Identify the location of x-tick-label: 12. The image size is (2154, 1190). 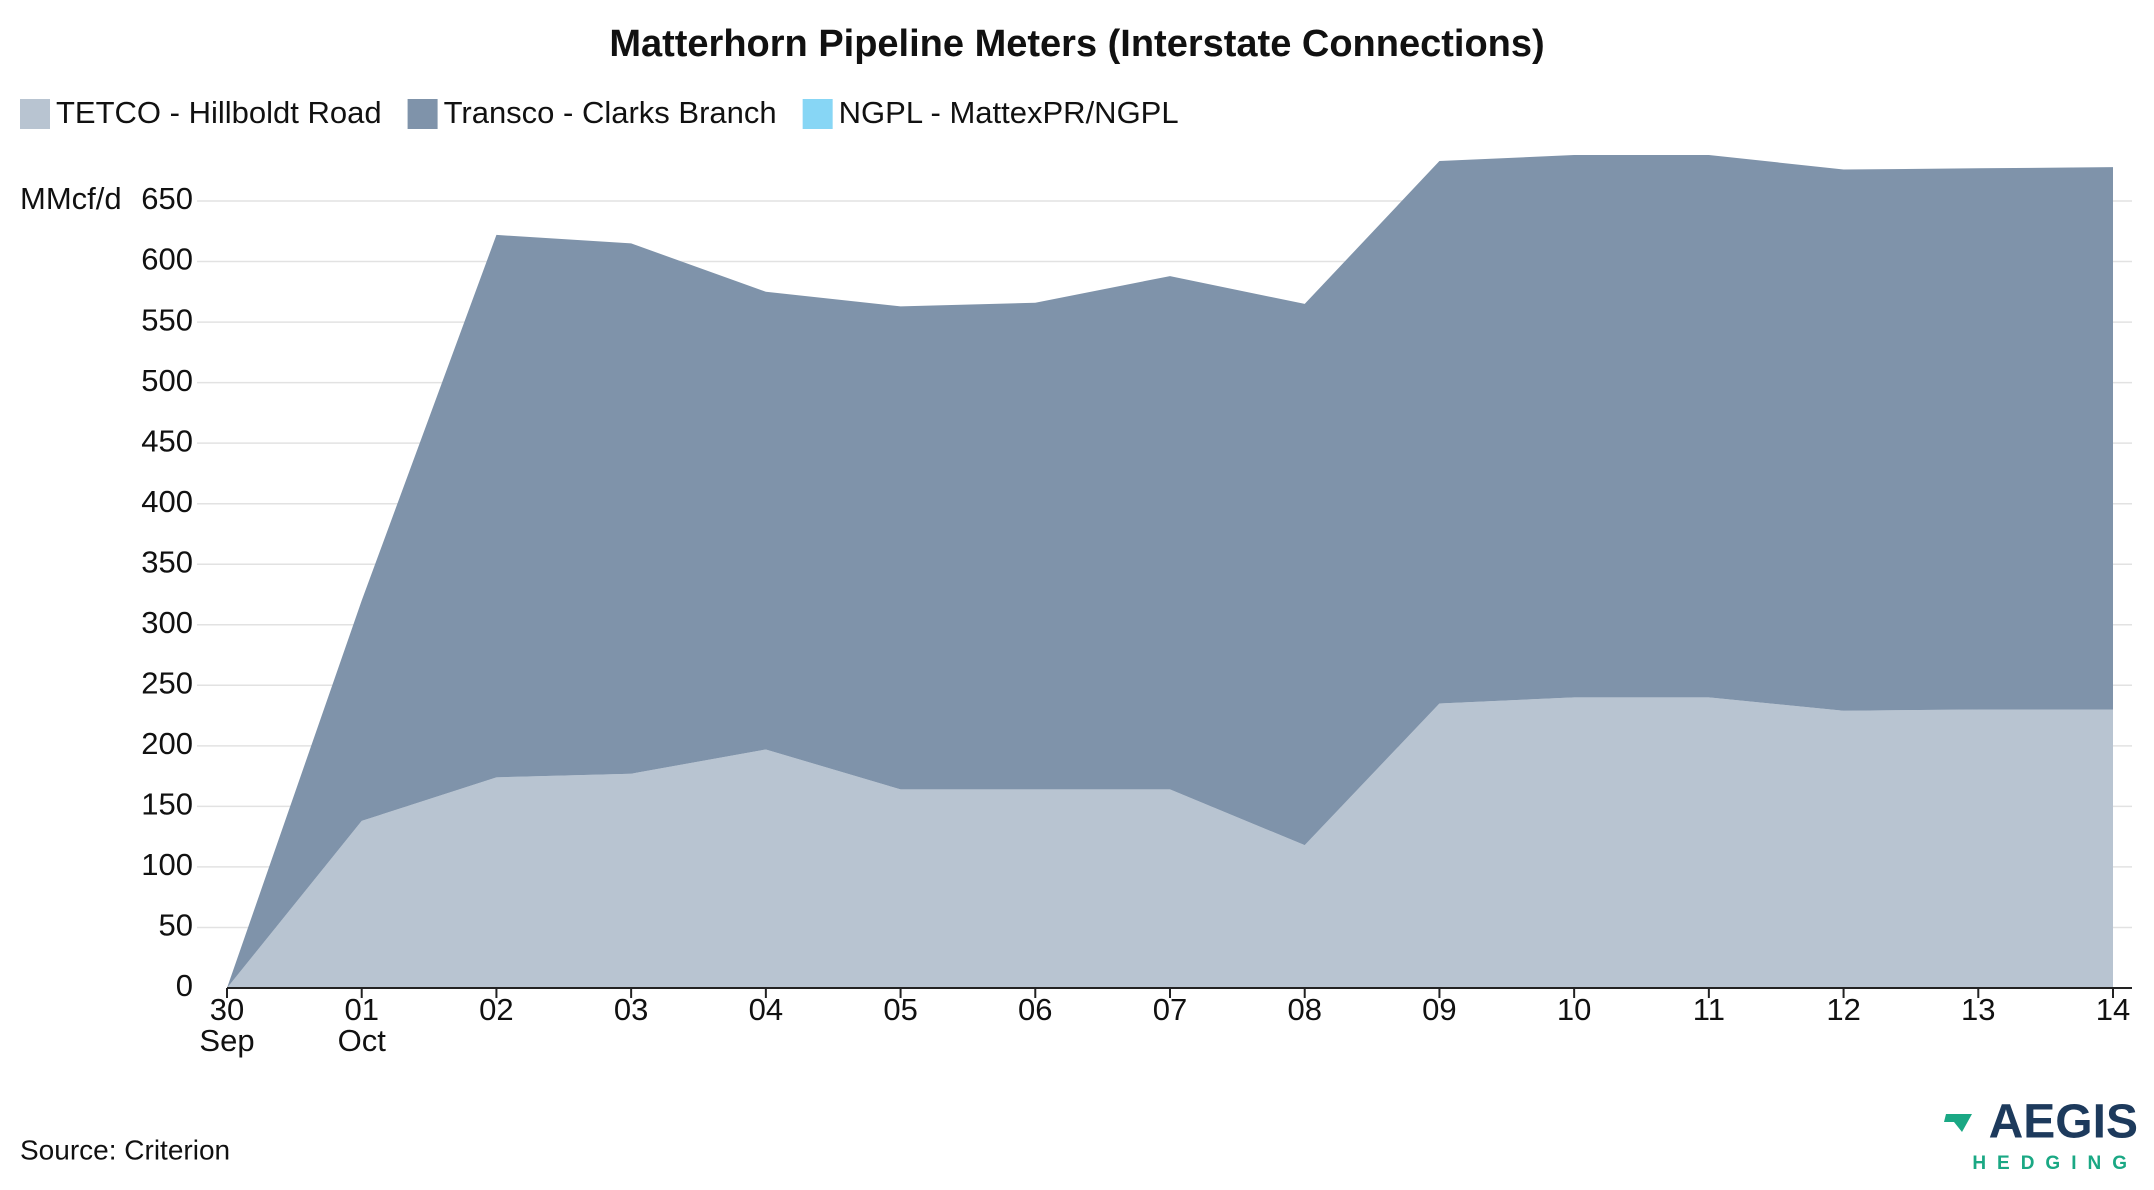
(1843, 1009).